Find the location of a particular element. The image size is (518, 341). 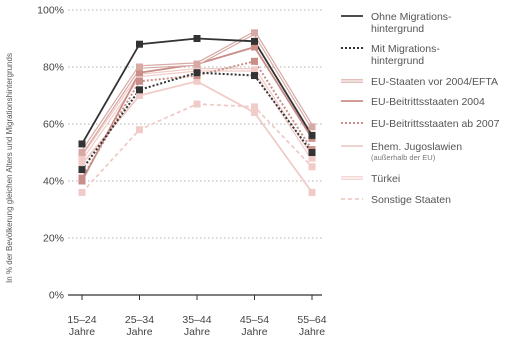

y-tick-label: 0% is located at coordinates (56, 296).